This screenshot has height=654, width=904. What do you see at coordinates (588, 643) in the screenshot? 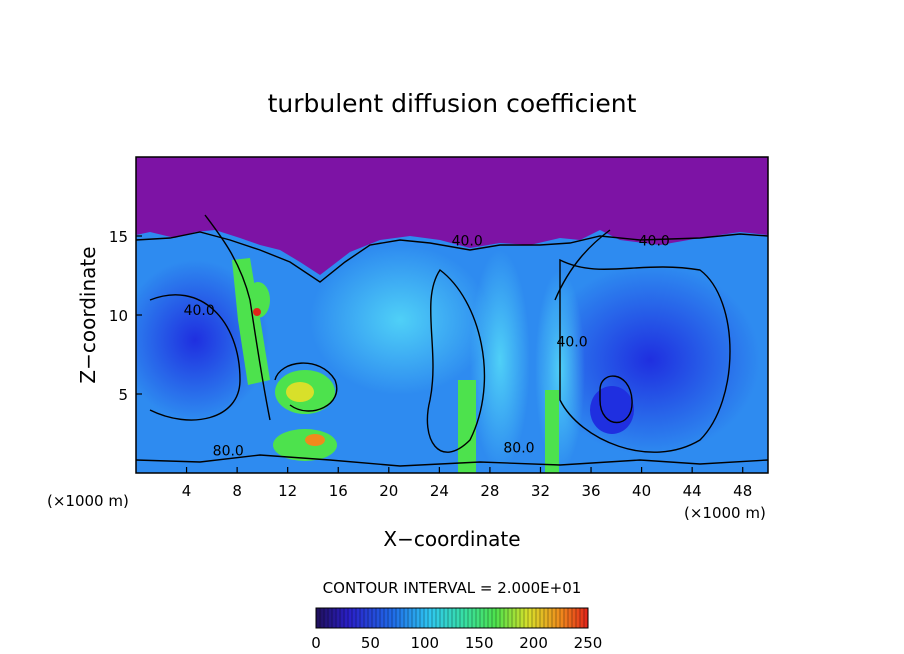
I see `colorbar-tick-label: 250` at bounding box center [588, 643].